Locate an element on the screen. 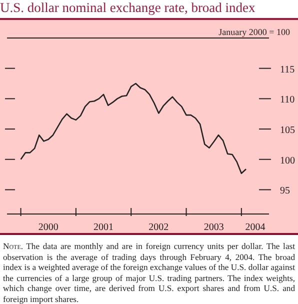 The height and width of the screenshot is (304, 298). x-tick-label: 2003 is located at coordinates (214, 227).